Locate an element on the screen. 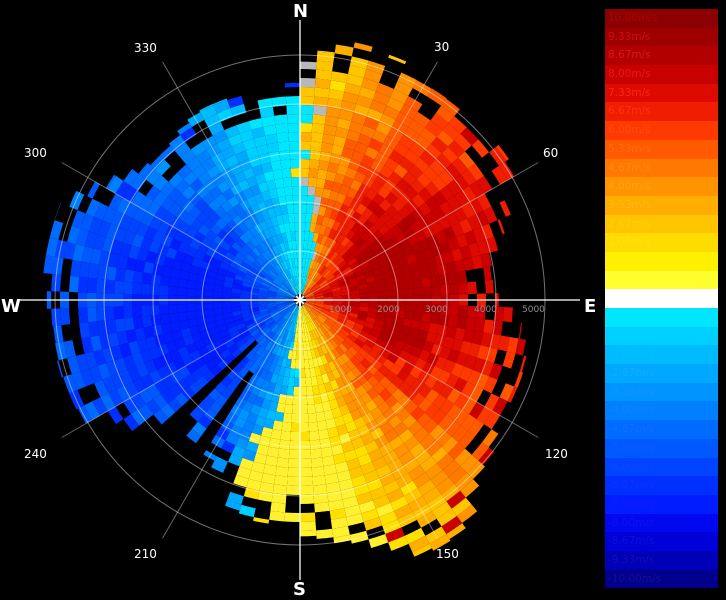 The height and width of the screenshot is (600, 726). legend-entry: -0.67m/s is located at coordinates (661, 317).